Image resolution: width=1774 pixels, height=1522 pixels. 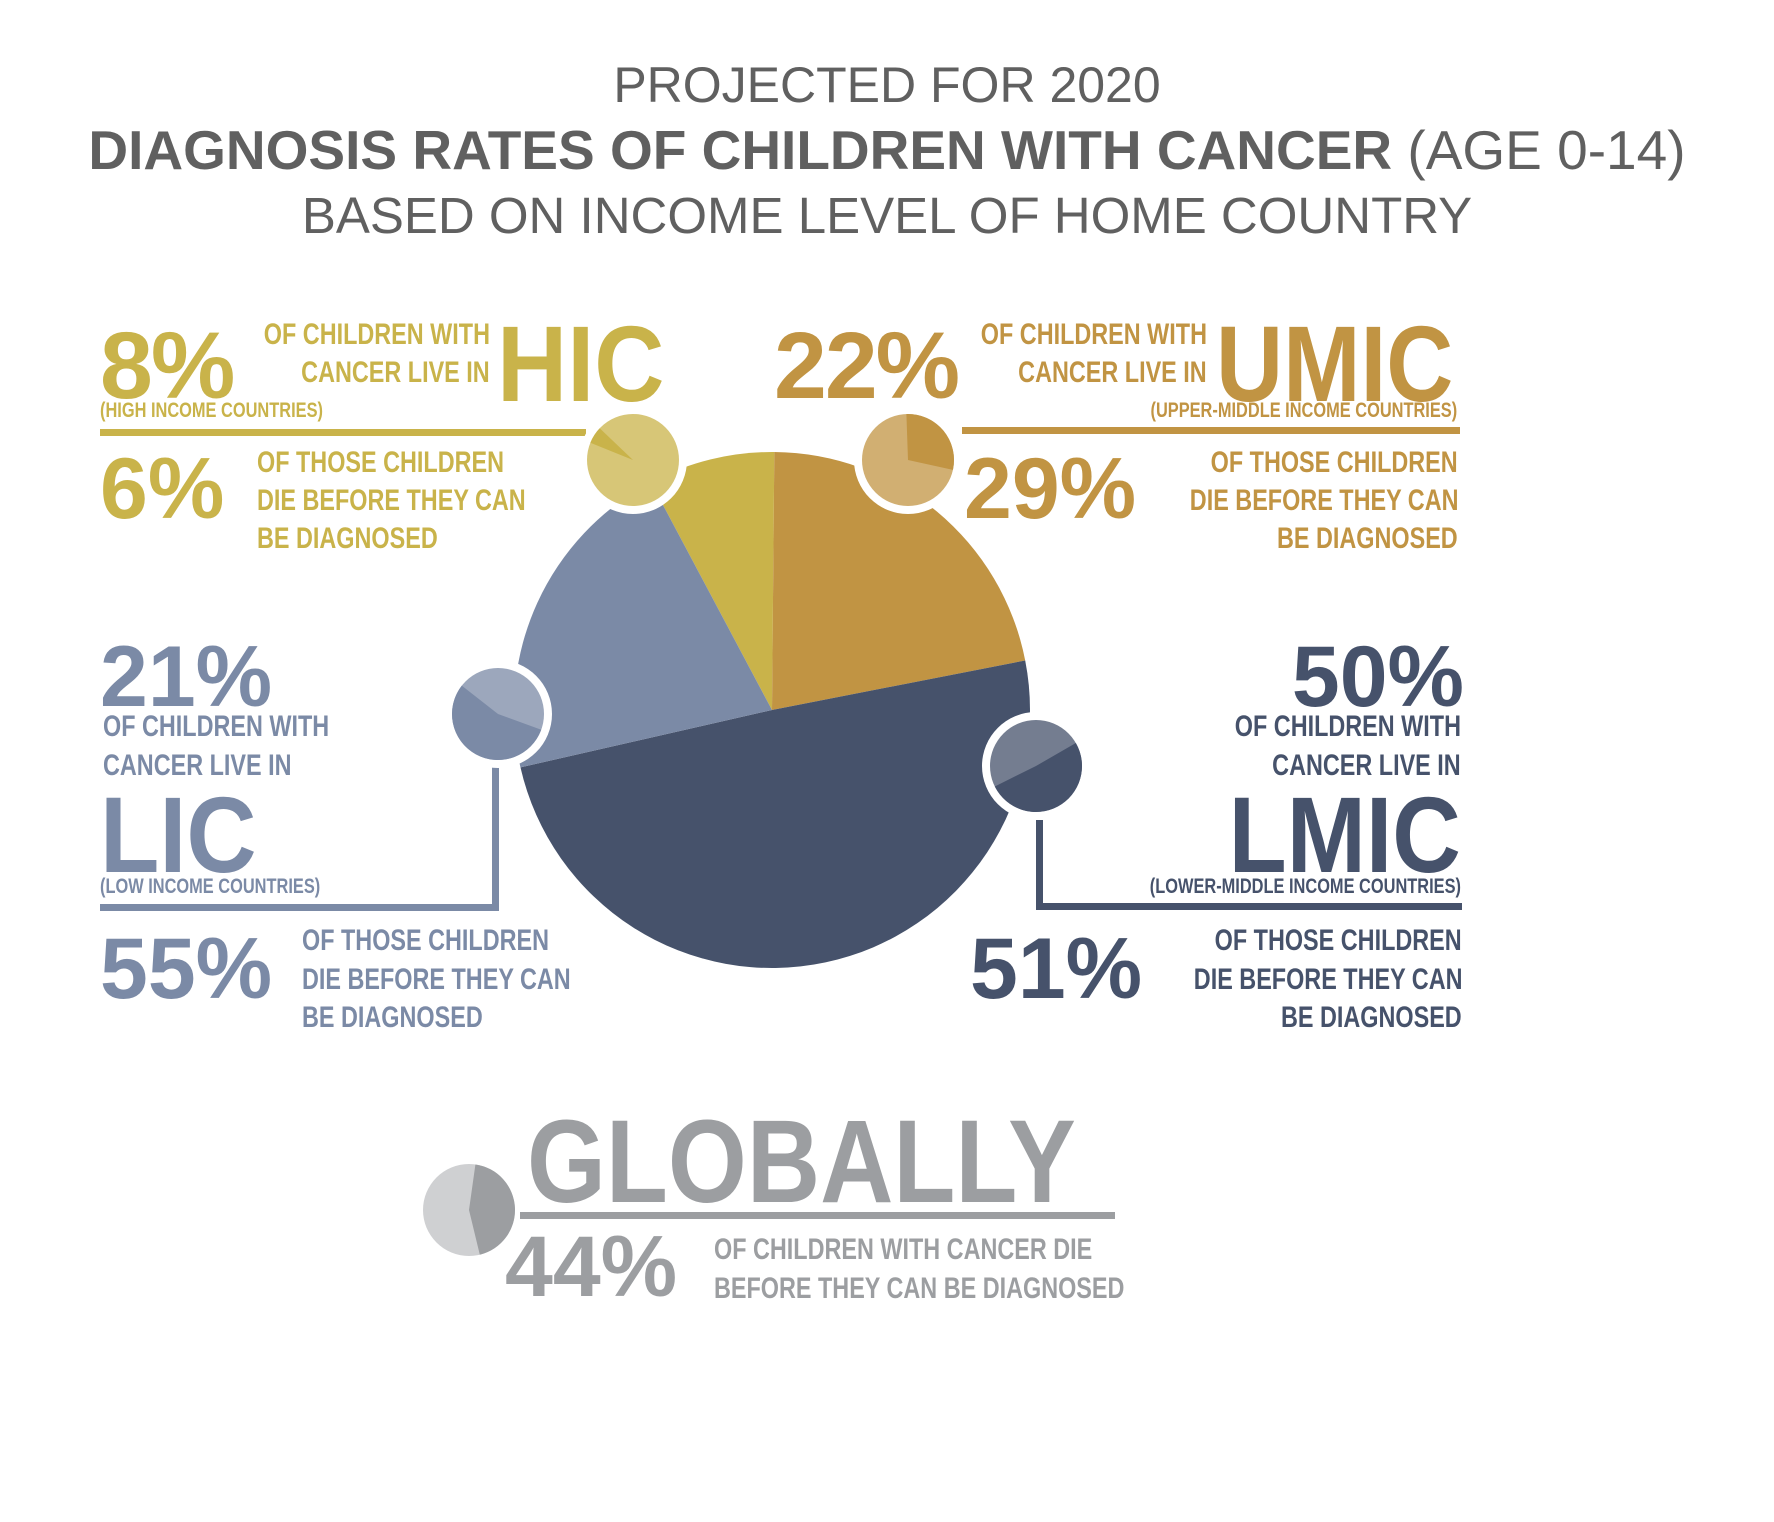 What do you see at coordinates (1323, 500) in the screenshot?
I see `umic-death-caption-2: DIE BEFORE THEY CAN` at bounding box center [1323, 500].